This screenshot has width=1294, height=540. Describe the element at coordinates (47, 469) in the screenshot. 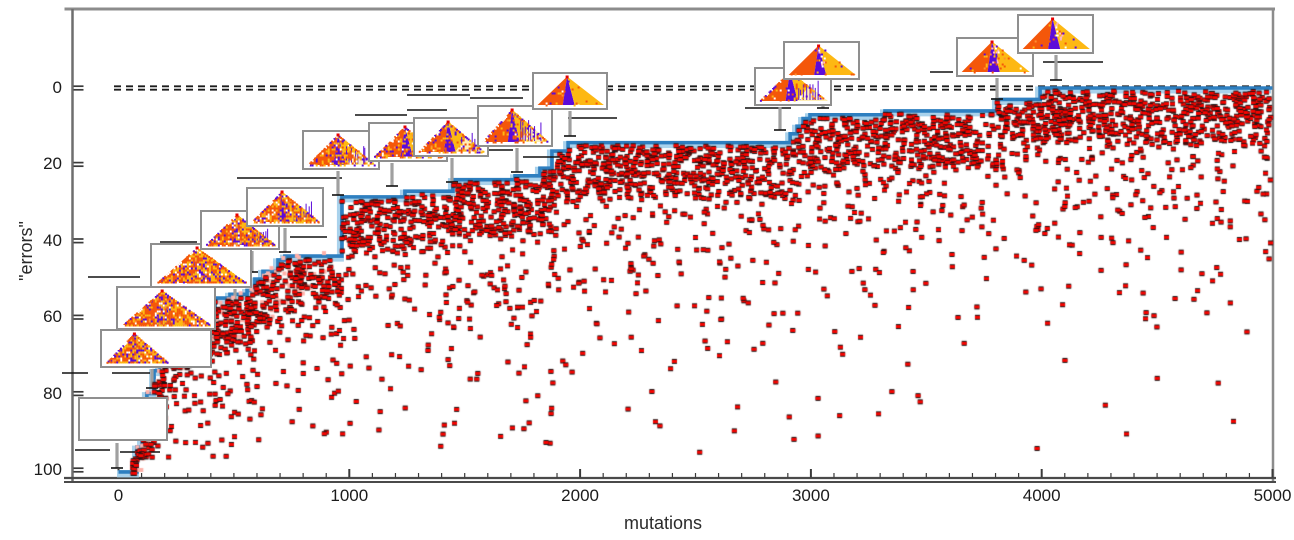

I see `y-tick-label-100: 100` at that location.